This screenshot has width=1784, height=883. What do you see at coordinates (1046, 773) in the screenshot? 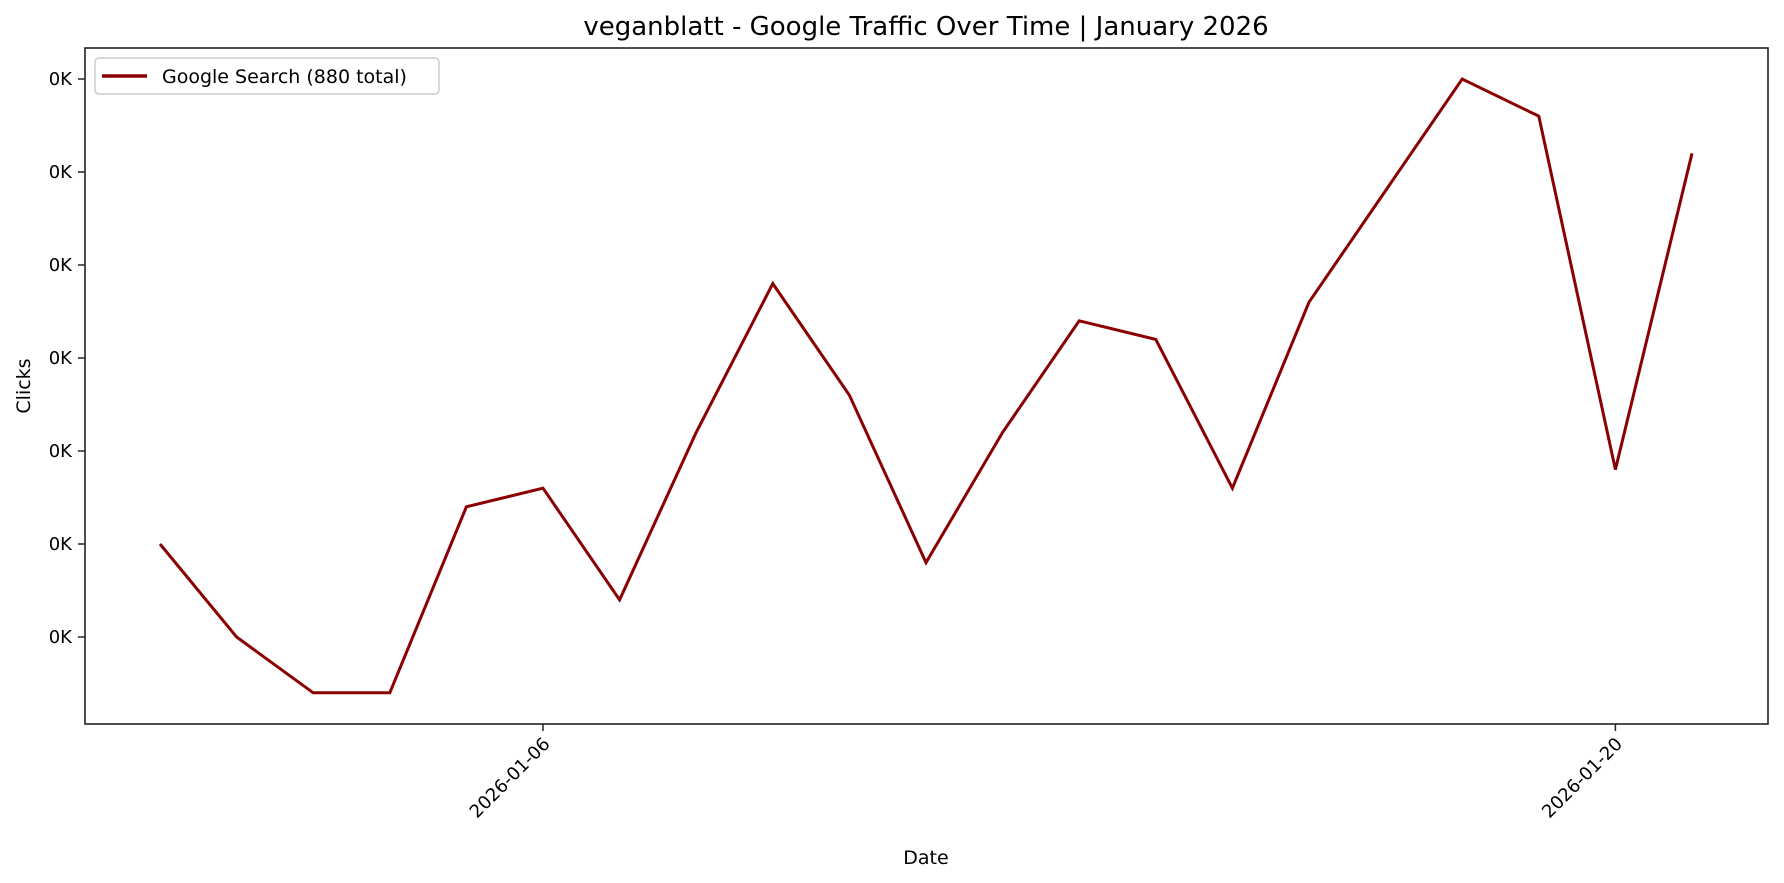
I see `x-axis-ticks: 2026-01-06 2026-01-20` at bounding box center [1046, 773].